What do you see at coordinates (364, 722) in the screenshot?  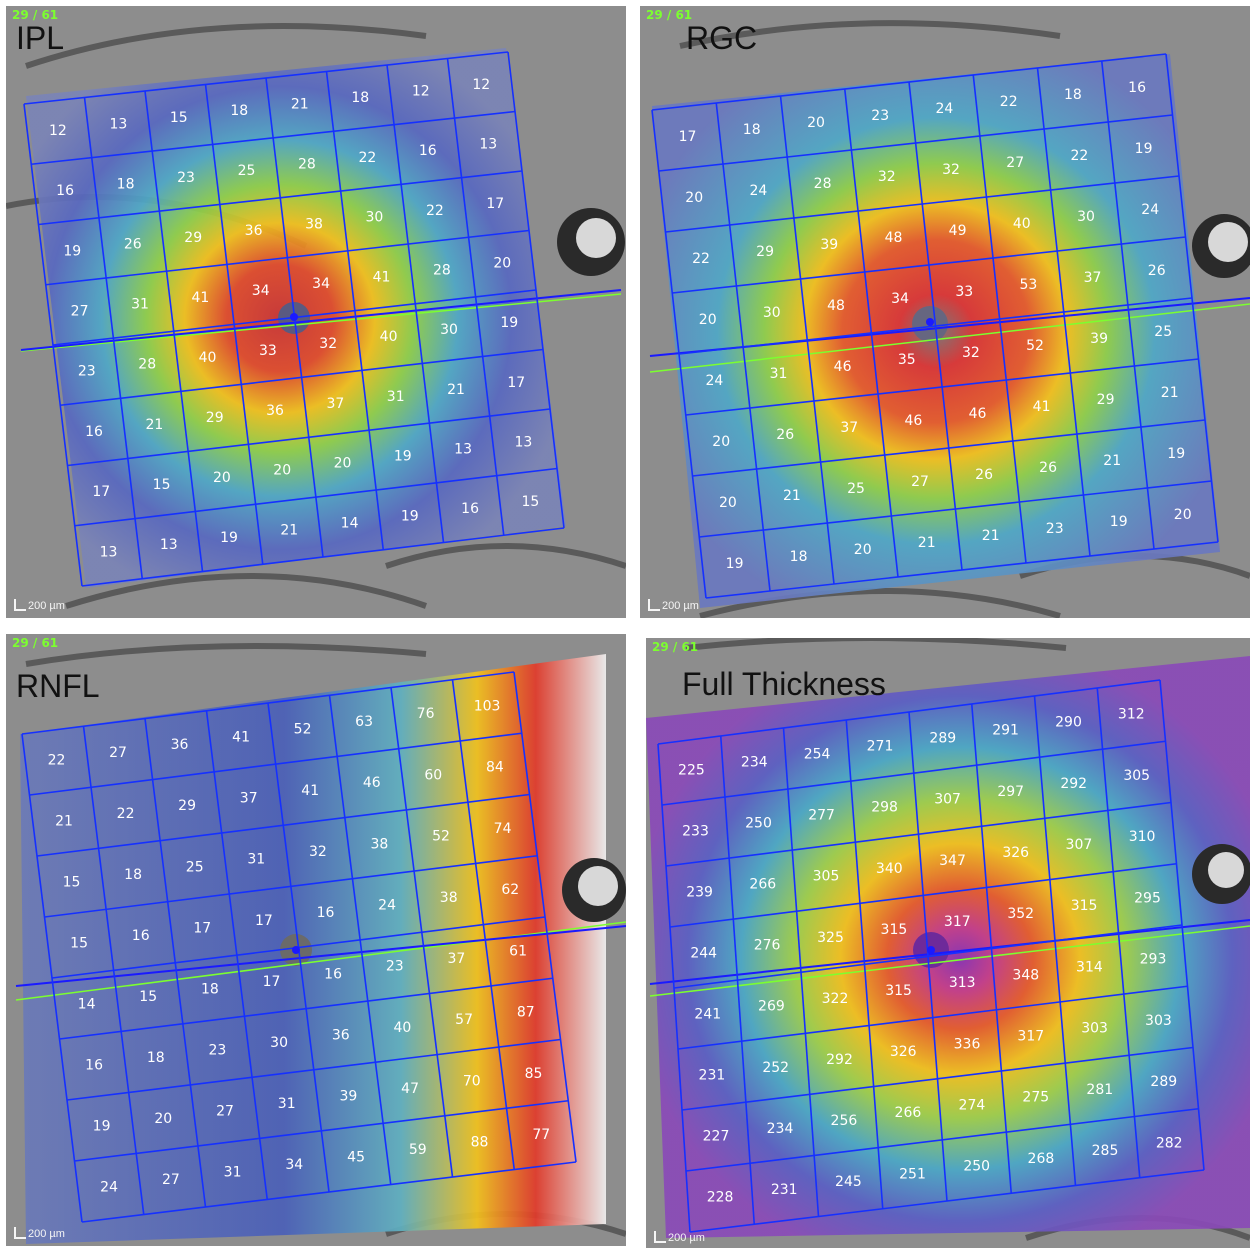 I see `grid-cell-value: 63` at bounding box center [364, 722].